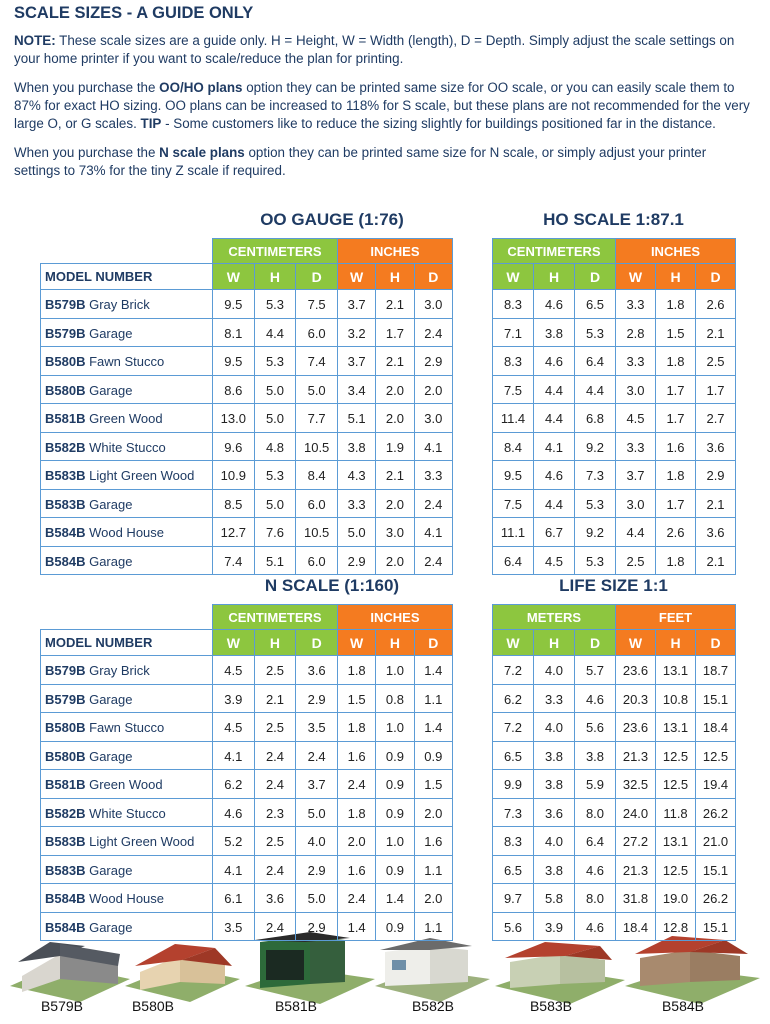 The image size is (770, 1024). I want to click on value-cell: 9.5, so click(233, 304).